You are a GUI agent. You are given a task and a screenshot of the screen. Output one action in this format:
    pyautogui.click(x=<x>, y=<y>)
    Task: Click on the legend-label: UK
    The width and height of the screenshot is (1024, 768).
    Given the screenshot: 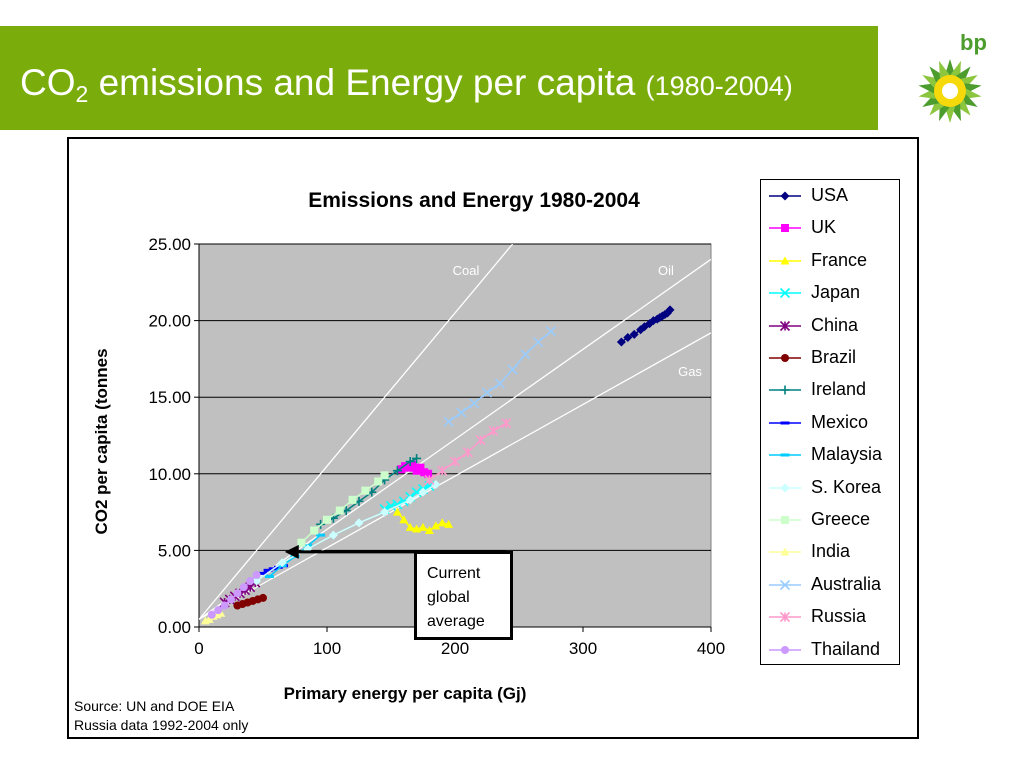 What is the action you would take?
    pyautogui.click(x=824, y=227)
    